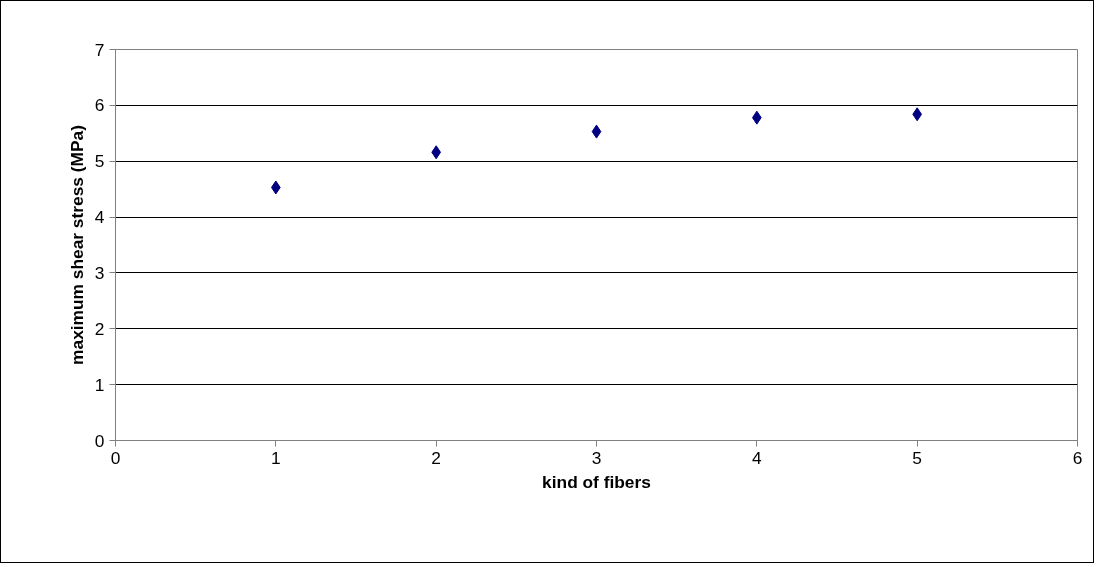 This screenshot has width=1098, height=567. Describe the element at coordinates (76, 245) in the screenshot. I see `y-axis-title: maximum shear stress (MPa)` at that location.